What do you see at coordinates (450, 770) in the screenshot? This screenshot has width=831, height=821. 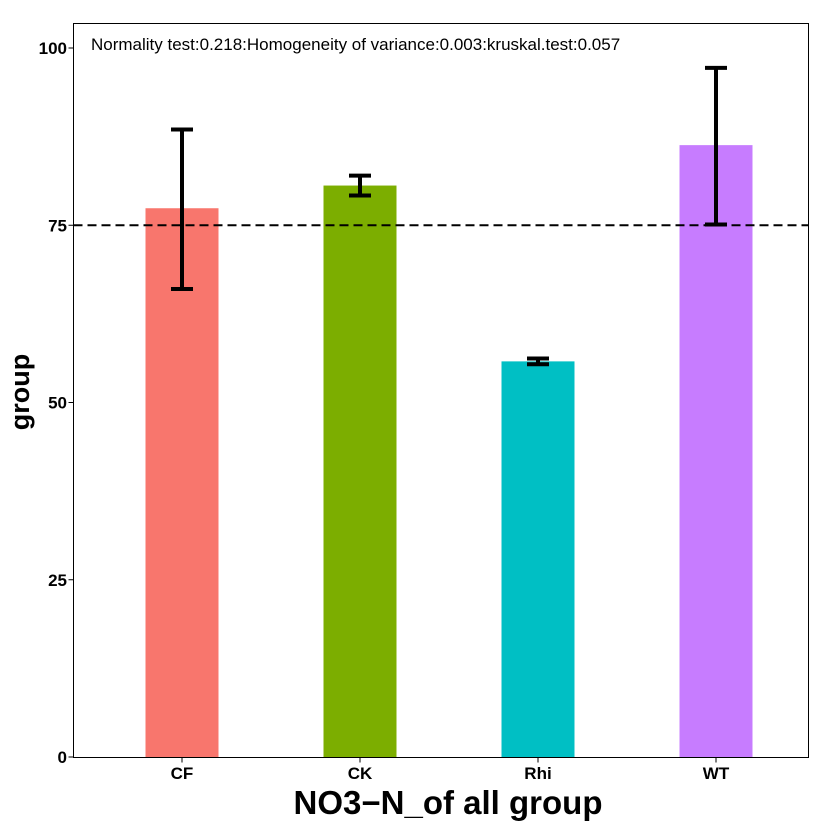 I see `x-axis: CF CK Rhi WT` at bounding box center [450, 770].